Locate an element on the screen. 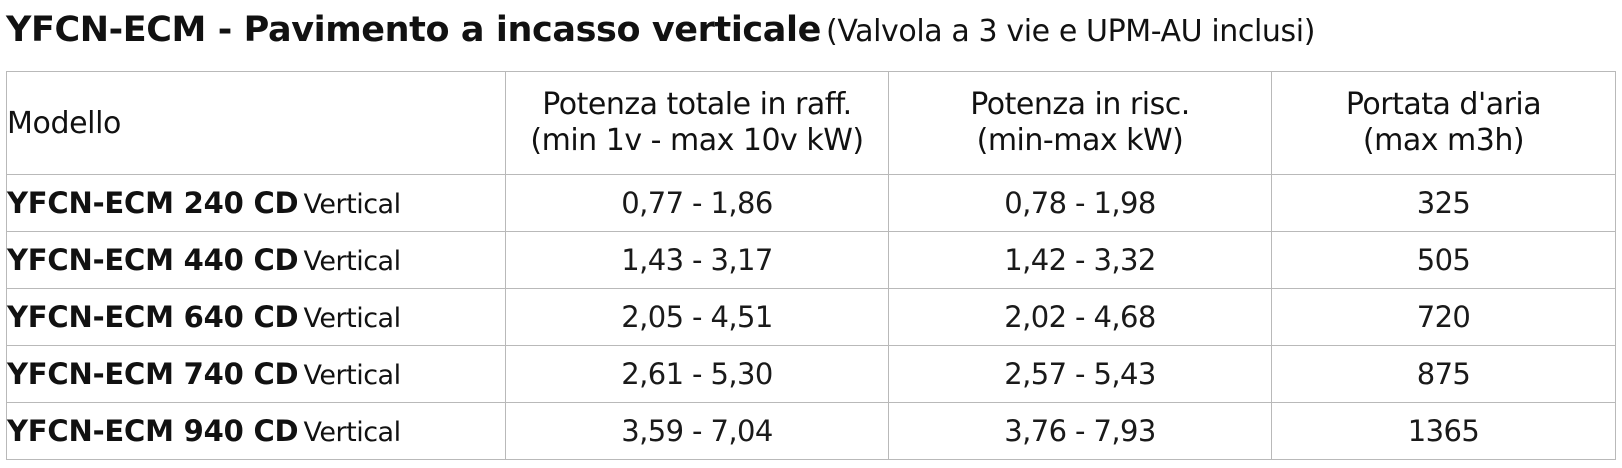  heating-cell: 2,57 - 5,43 is located at coordinates (1080, 374).